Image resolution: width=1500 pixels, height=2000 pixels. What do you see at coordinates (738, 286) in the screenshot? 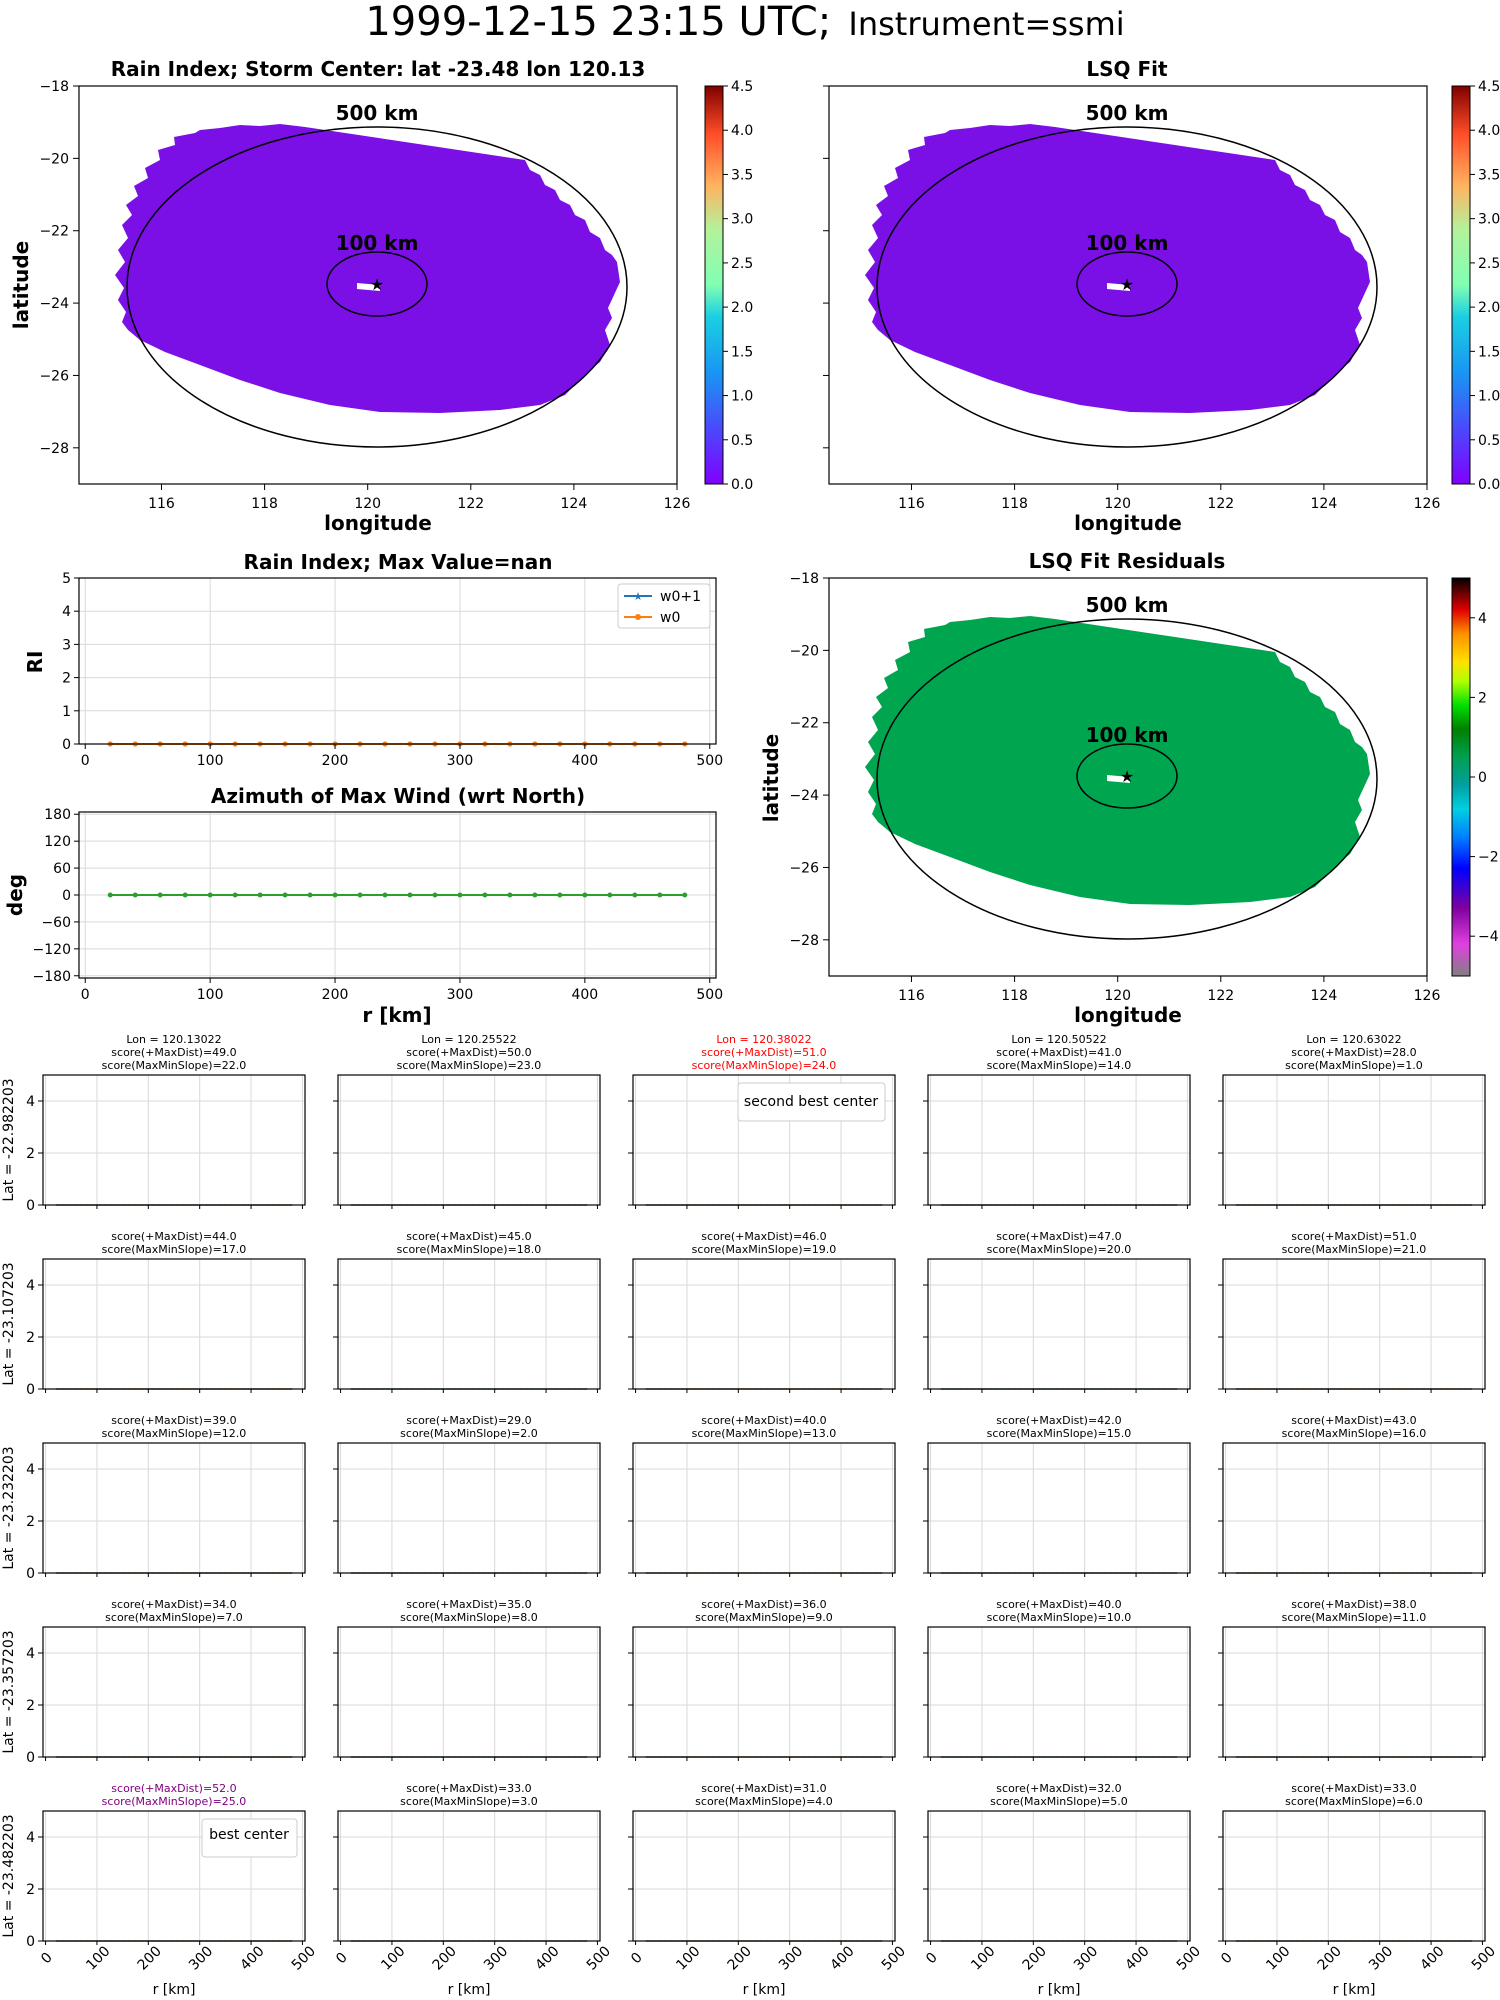
I see `rain-index-colorbar-ticks: 0.0 0.5 1.0 1.5 2.0 2.5 3.0 3.5 4.0 4.5` at bounding box center [738, 286].